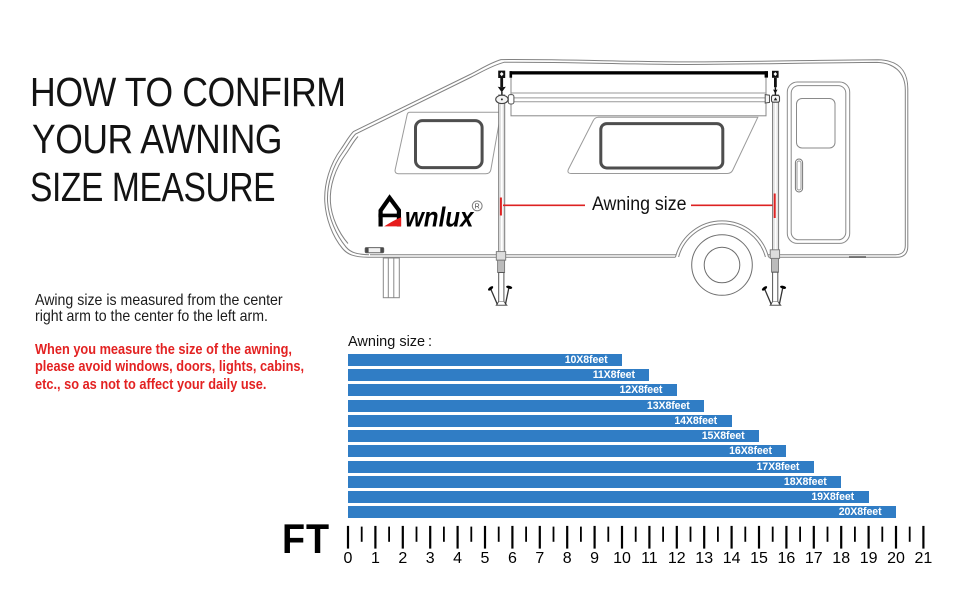 The width and height of the screenshot is (970, 600). I want to click on svg-text: 10, so click(622, 558).